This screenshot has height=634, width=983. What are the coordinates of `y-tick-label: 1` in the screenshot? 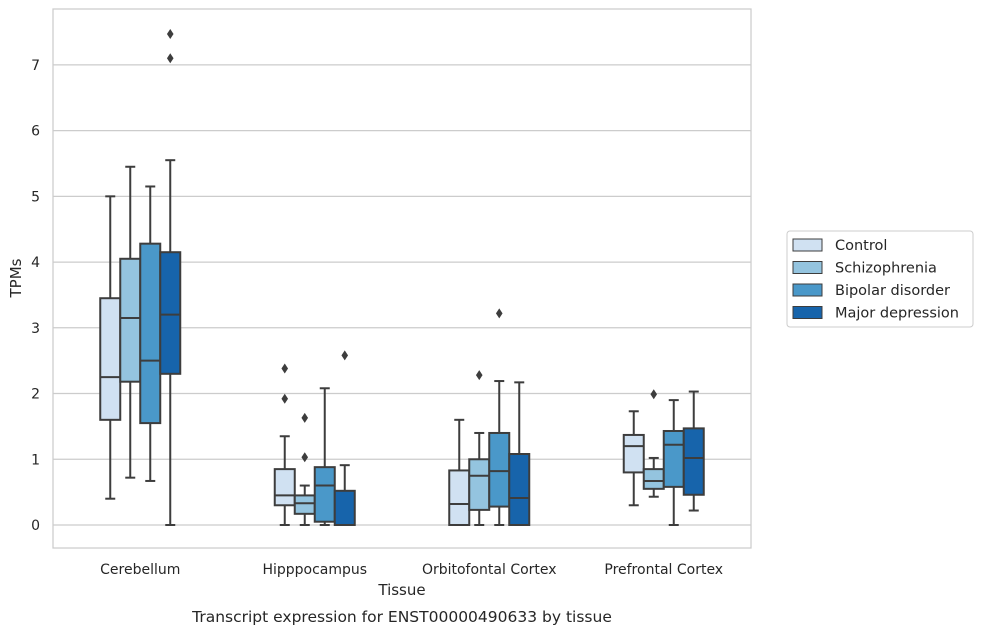 It's located at (35, 460).